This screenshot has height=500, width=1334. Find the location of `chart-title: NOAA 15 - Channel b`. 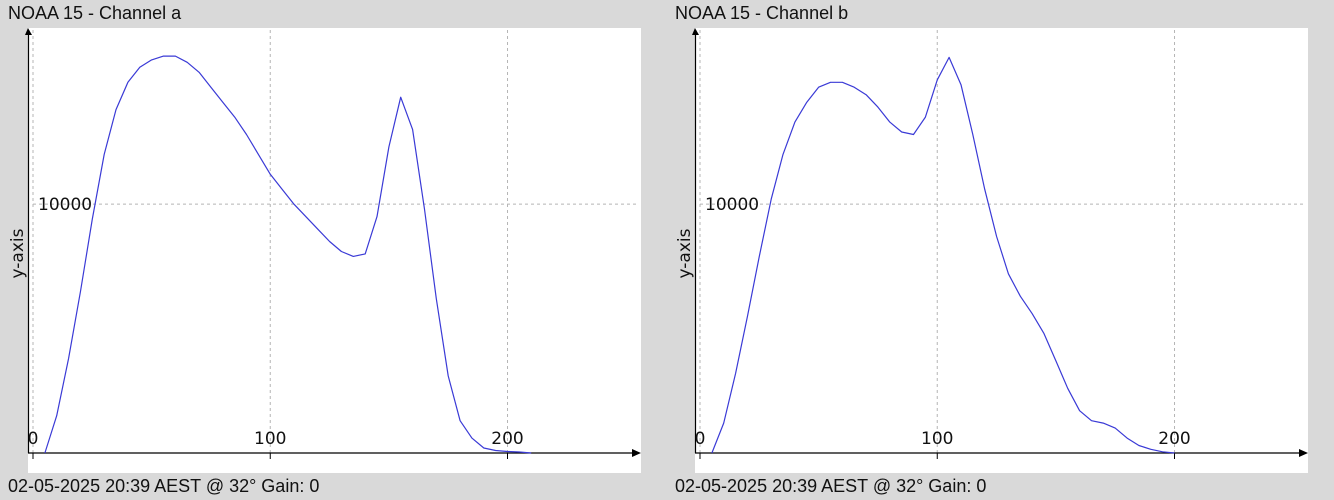

chart-title: NOAA 15 - Channel b is located at coordinates (762, 13).